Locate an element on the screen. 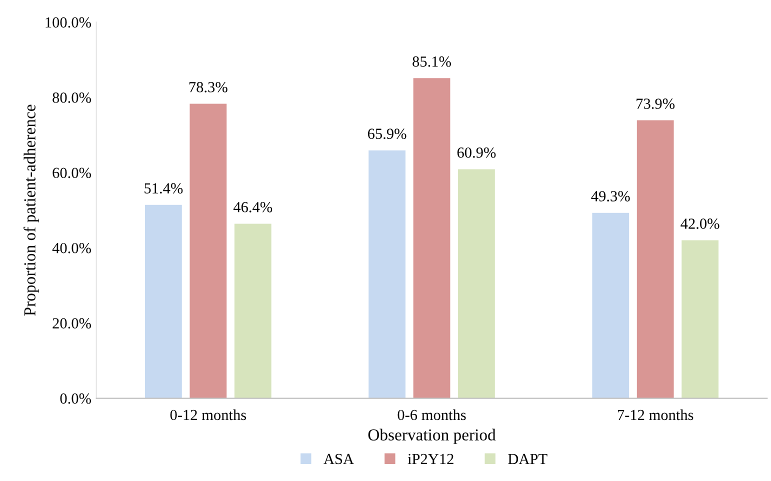 Image resolution: width=771 pixels, height=481 pixels. legend-label: iP2Y12 is located at coordinates (431, 459).